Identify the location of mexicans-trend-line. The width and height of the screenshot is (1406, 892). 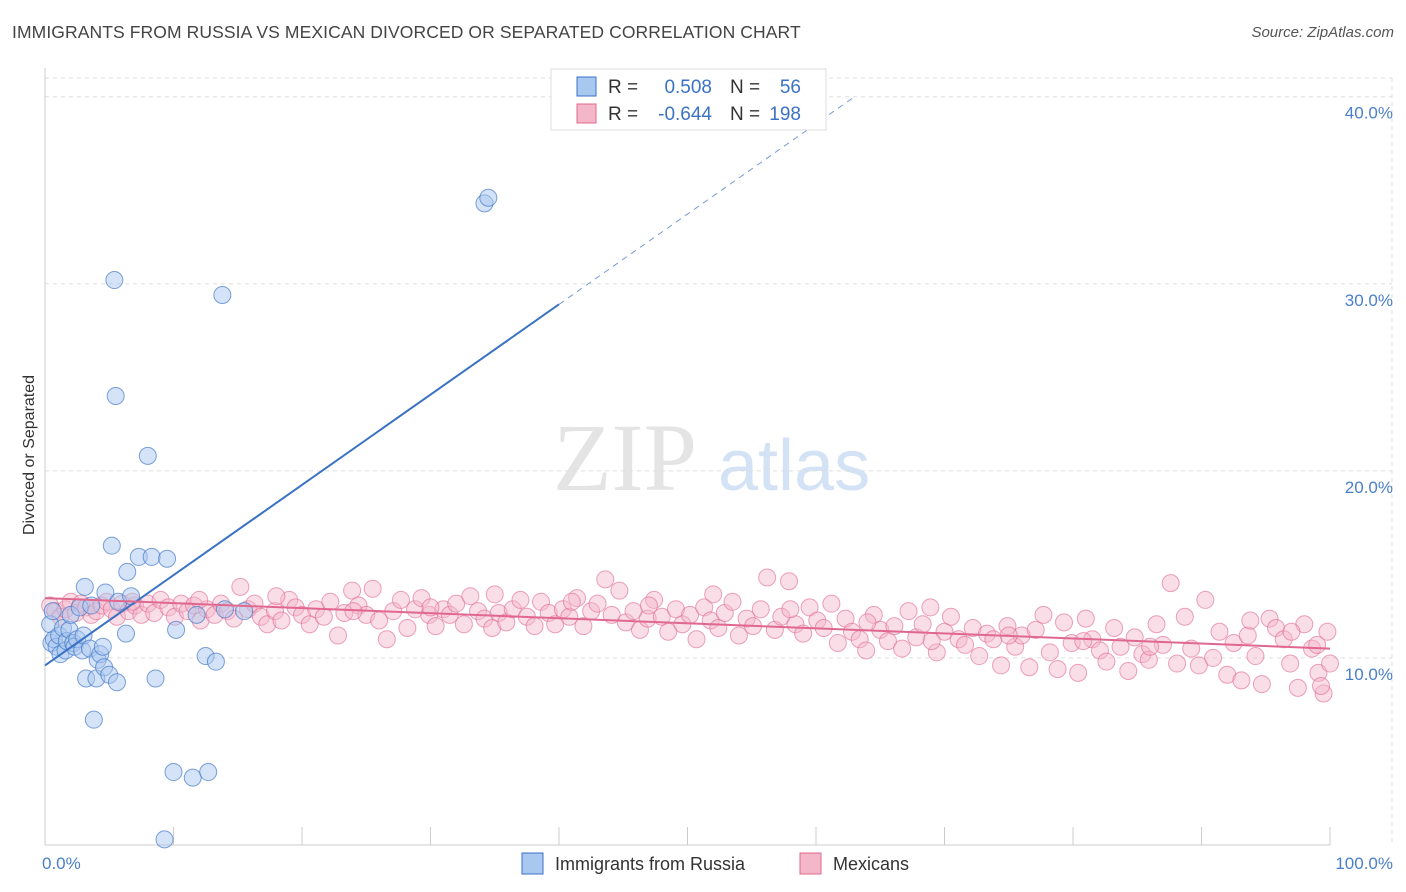
(687, 623).